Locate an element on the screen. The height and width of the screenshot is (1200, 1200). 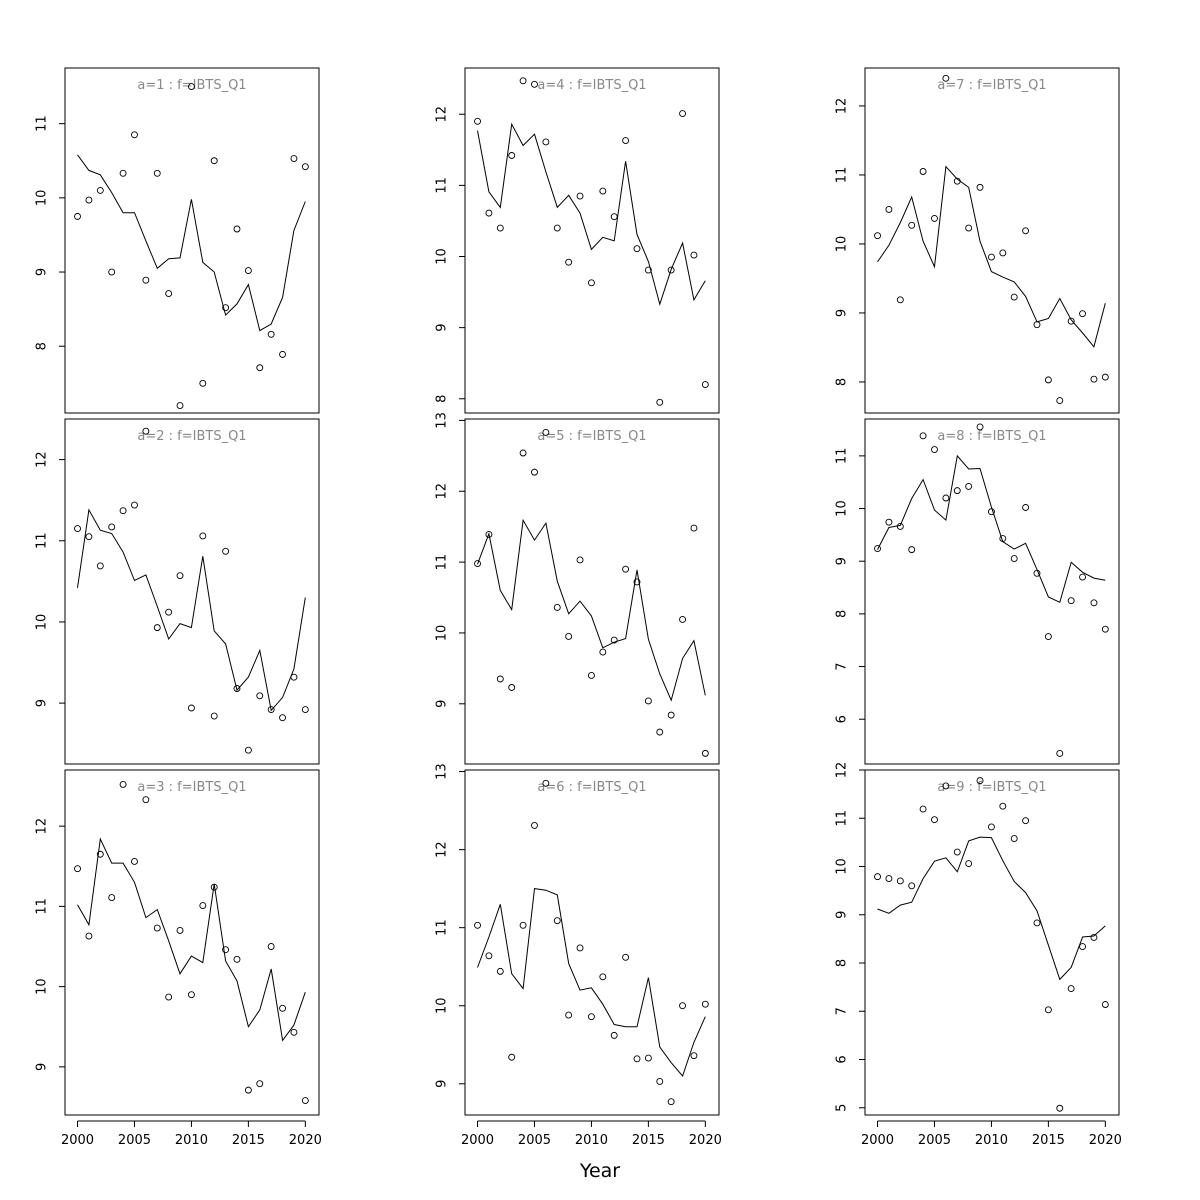
panel-1: a=1 : f=IBTS_Q1 8 9 10 11 is located at coordinates (177, 240).